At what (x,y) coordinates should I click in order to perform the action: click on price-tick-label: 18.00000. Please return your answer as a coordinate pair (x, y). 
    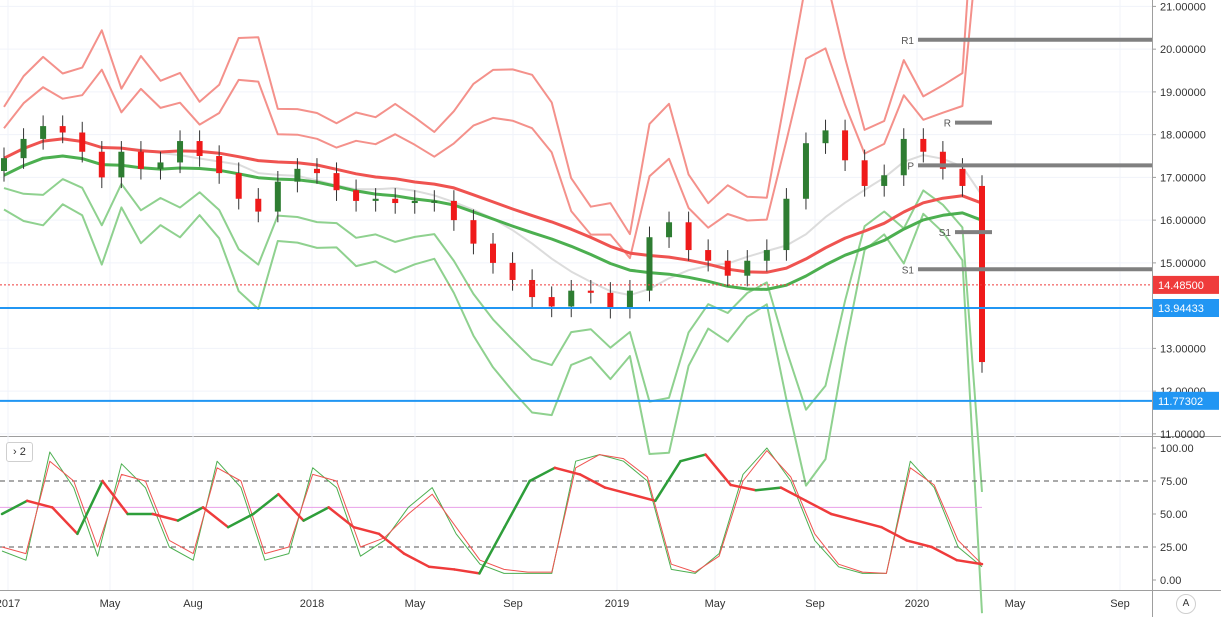
    Looking at the image, I should click on (1183, 136).